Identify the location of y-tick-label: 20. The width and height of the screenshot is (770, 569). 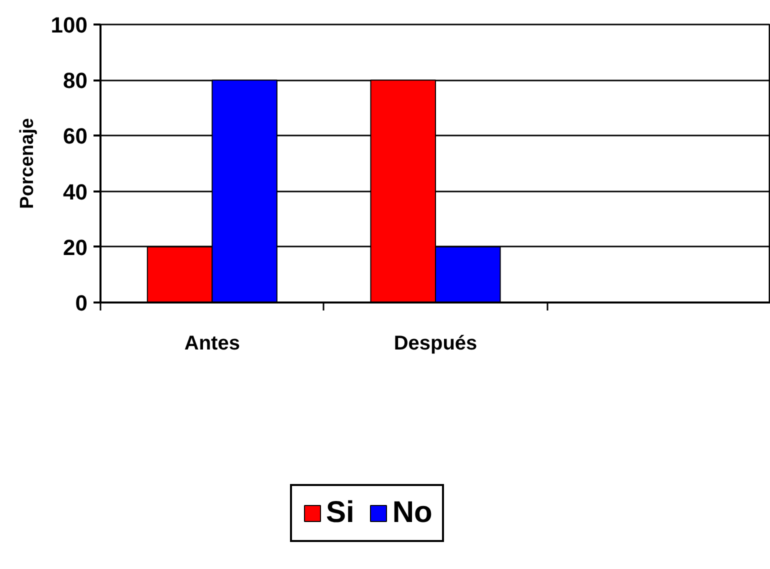
(75, 247).